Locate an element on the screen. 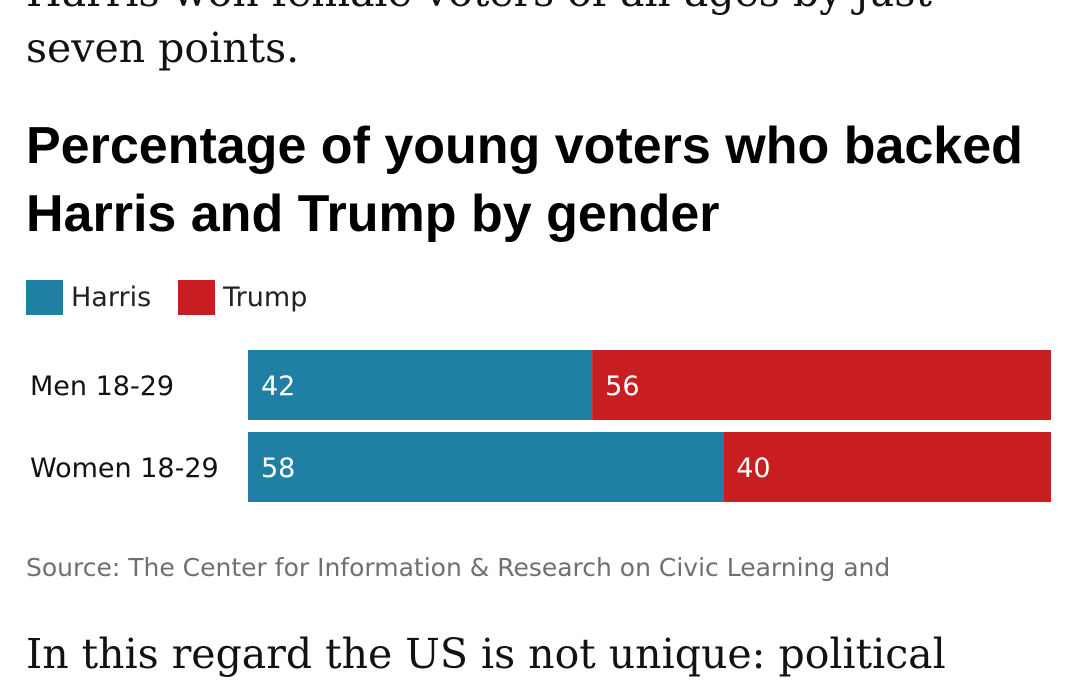 This screenshot has width=1080, height=680. article-text-intro-end: seven points. is located at coordinates (163, 48).